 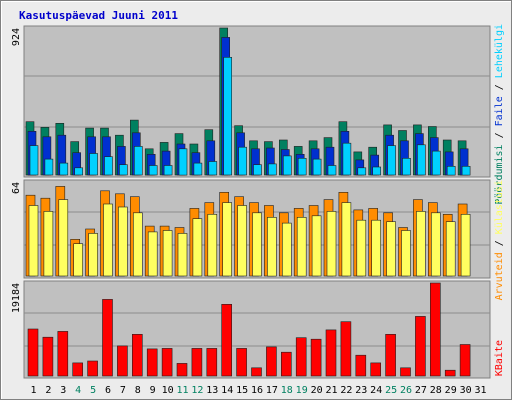 What do you see at coordinates (302, 390) in the screenshot?
I see `x-tick-label-19: 19` at bounding box center [302, 390].